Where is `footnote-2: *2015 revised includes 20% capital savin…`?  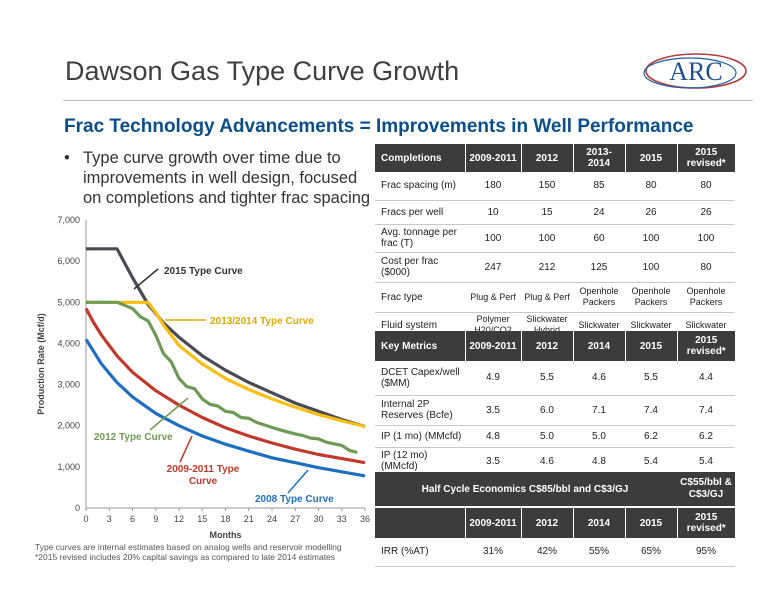 footnote-2: *2015 revised includes 20% capital savin… is located at coordinates (185, 557).